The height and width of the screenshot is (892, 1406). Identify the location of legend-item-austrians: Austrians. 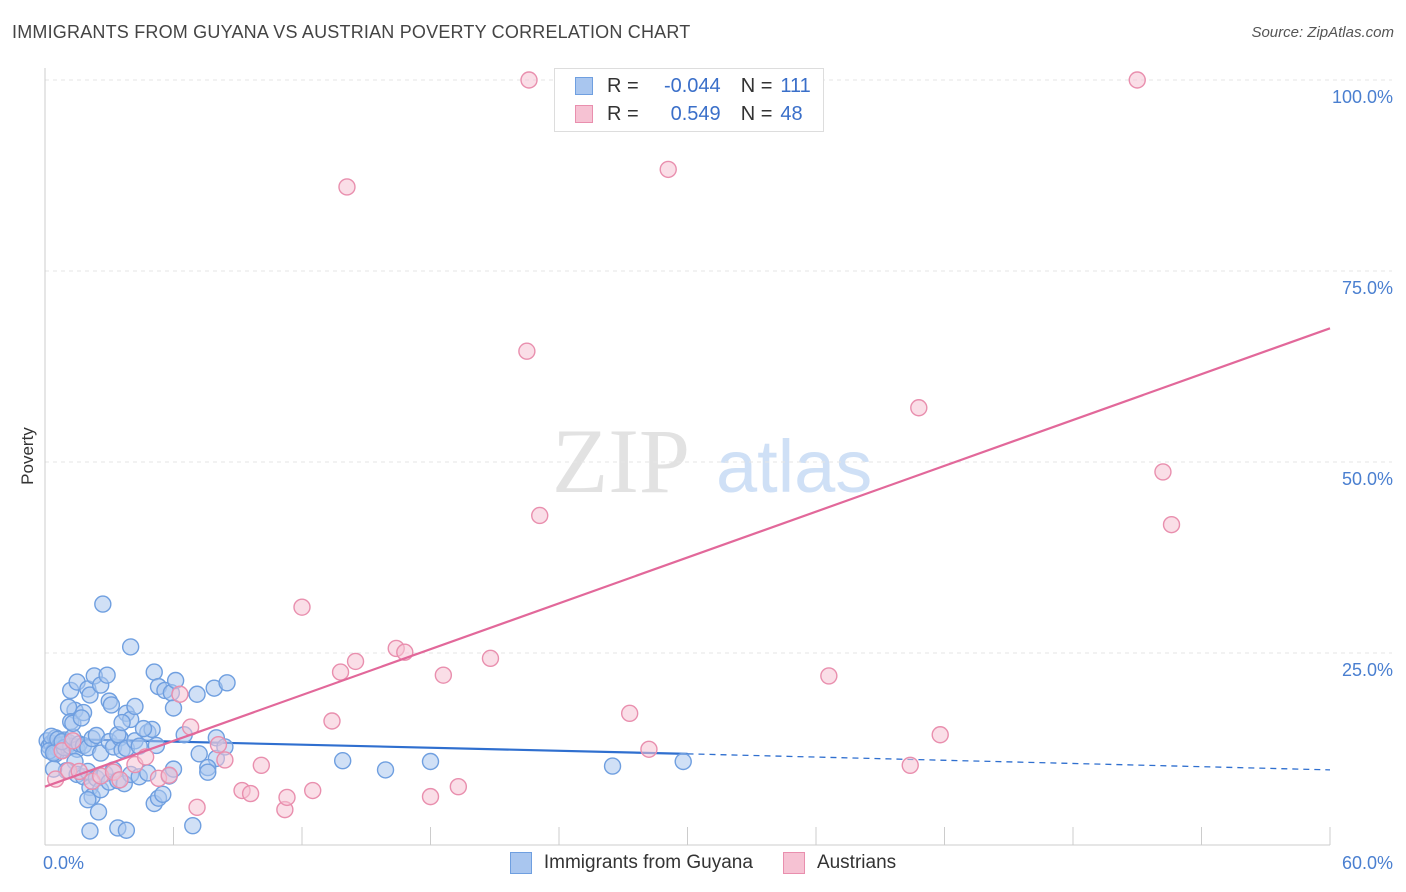
(839, 863).